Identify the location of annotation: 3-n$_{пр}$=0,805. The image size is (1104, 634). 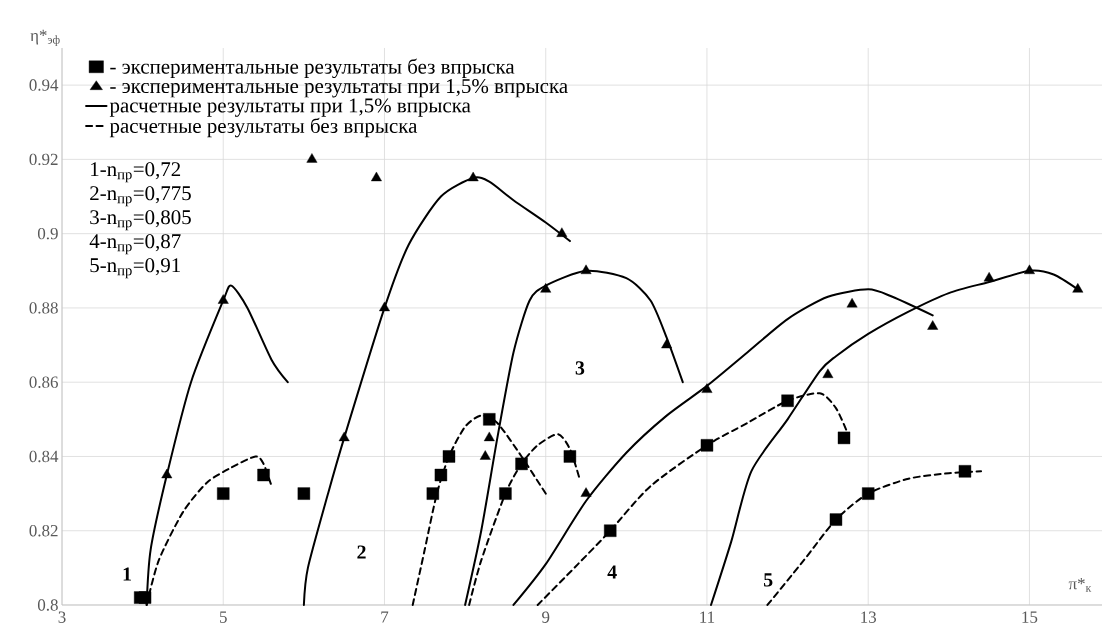
(140, 220).